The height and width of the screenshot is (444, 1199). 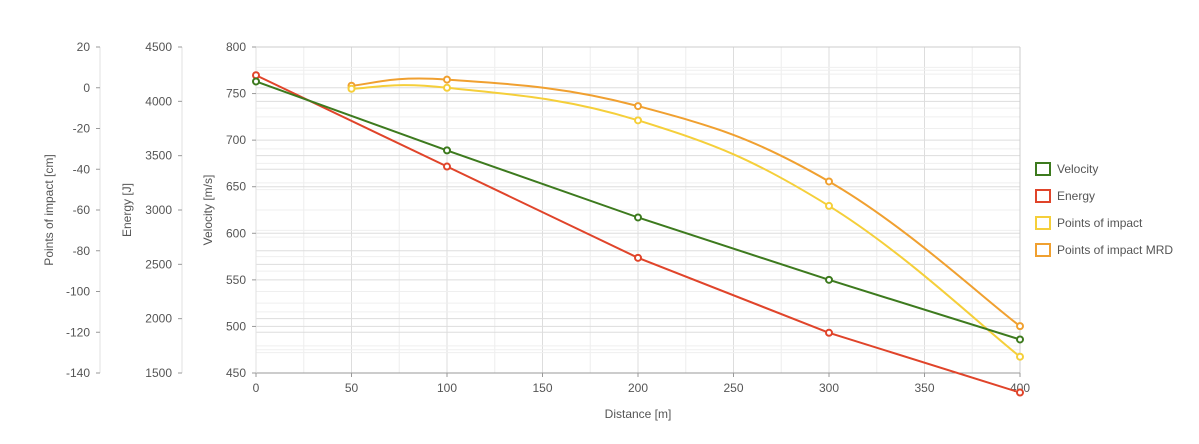 What do you see at coordinates (78, 292) in the screenshot?
I see `poi-tick-label: -100` at bounding box center [78, 292].